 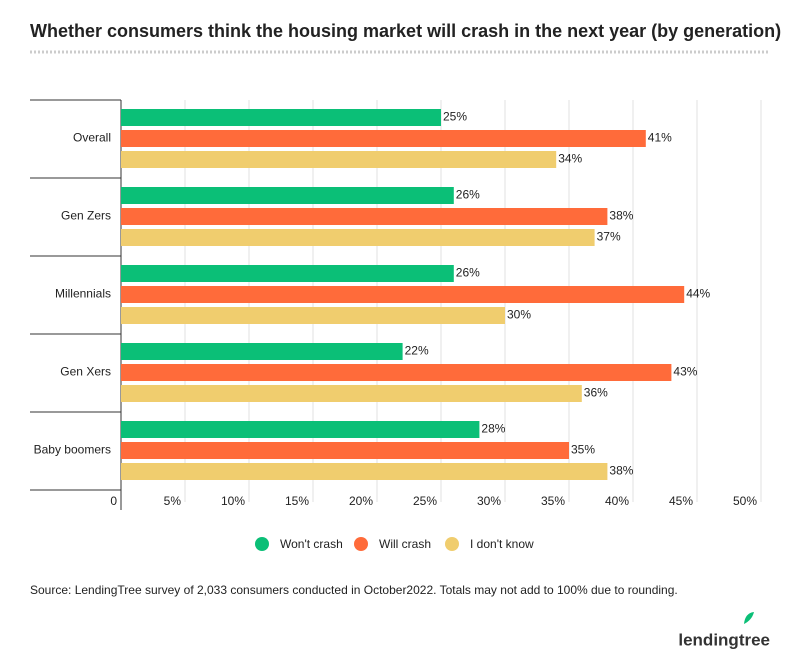 What do you see at coordinates (425, 501) in the screenshot?
I see `x-tick-label: 25%` at bounding box center [425, 501].